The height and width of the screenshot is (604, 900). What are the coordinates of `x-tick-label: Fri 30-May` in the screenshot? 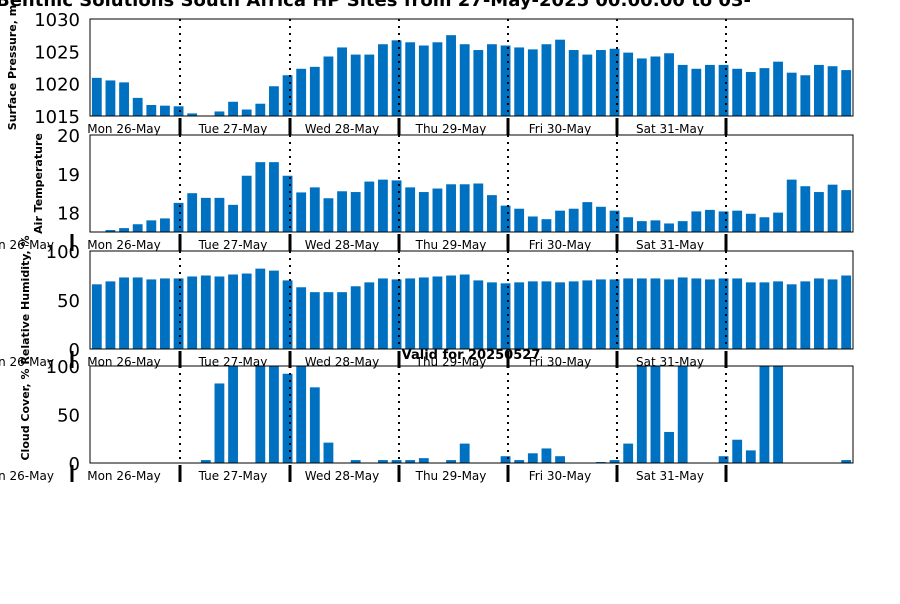 It's located at (560, 476).